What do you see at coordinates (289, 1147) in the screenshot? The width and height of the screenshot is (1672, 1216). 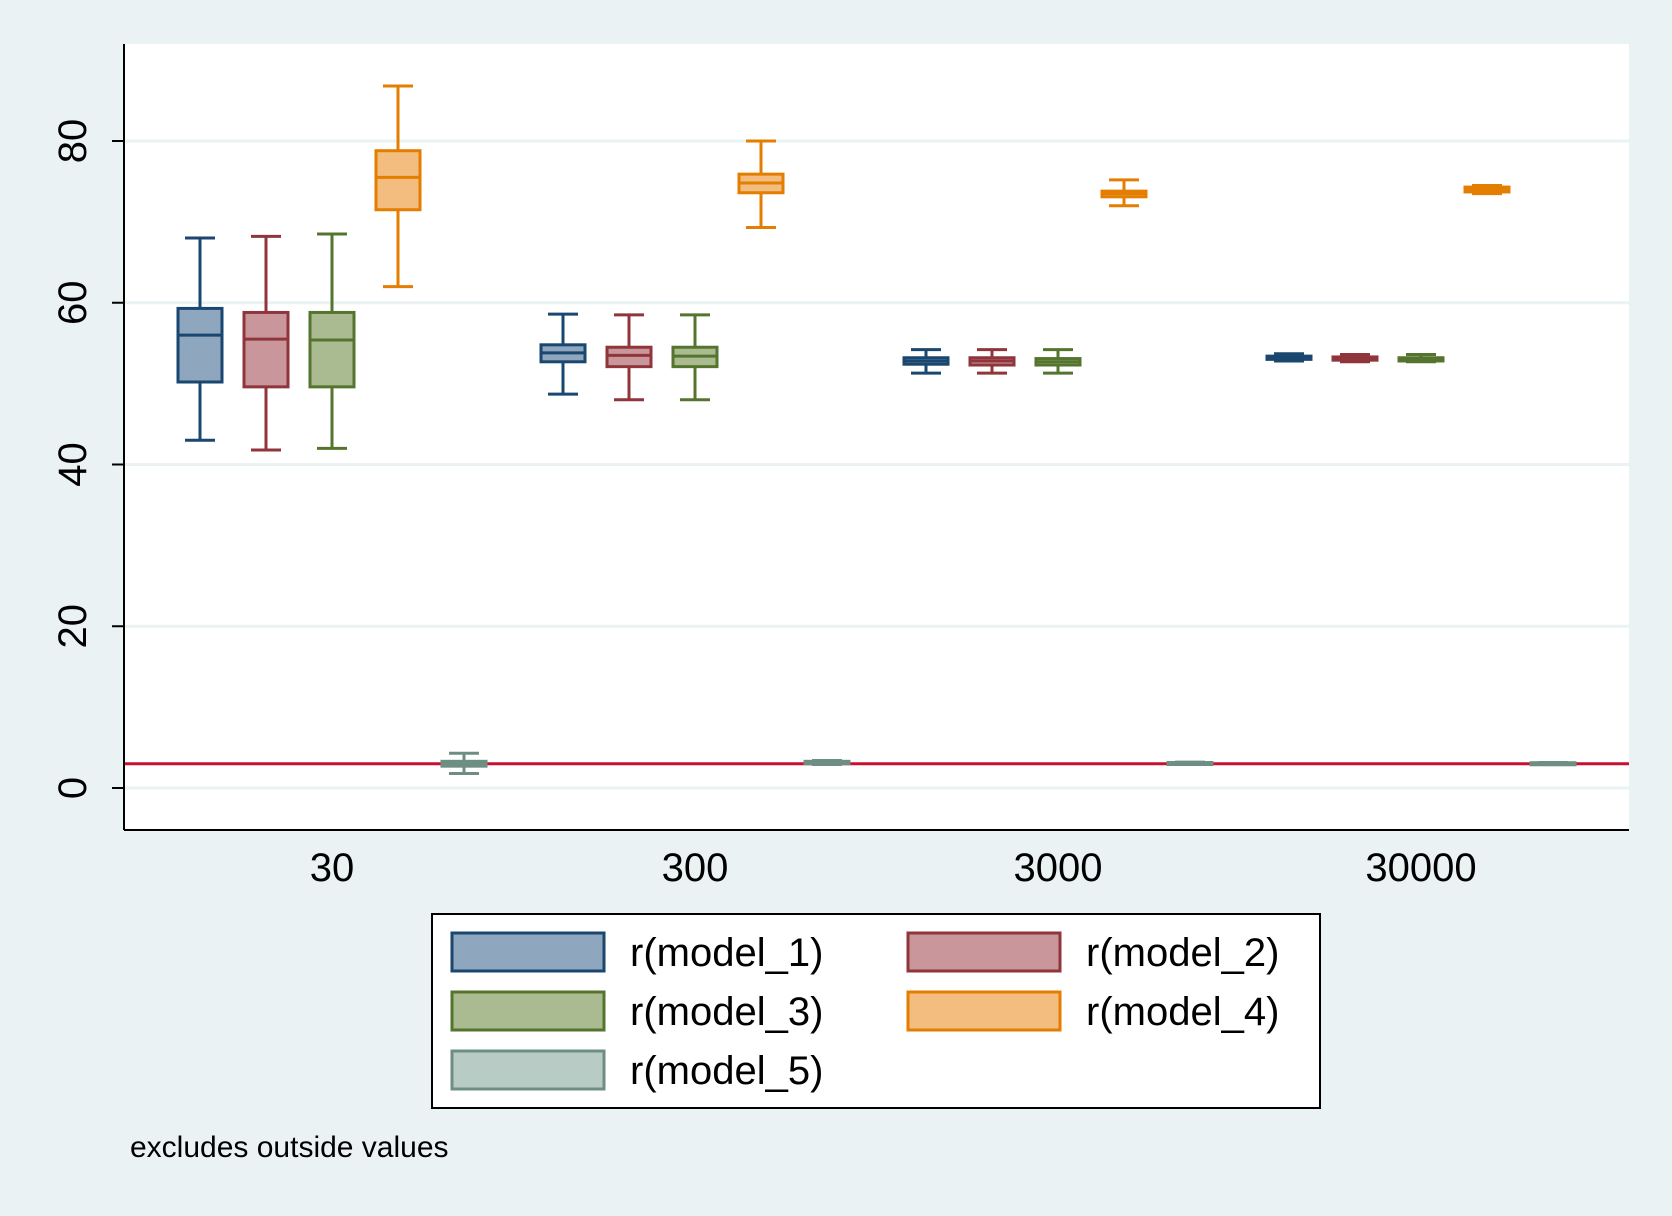 I see `note-text: excludes outside values` at bounding box center [289, 1147].